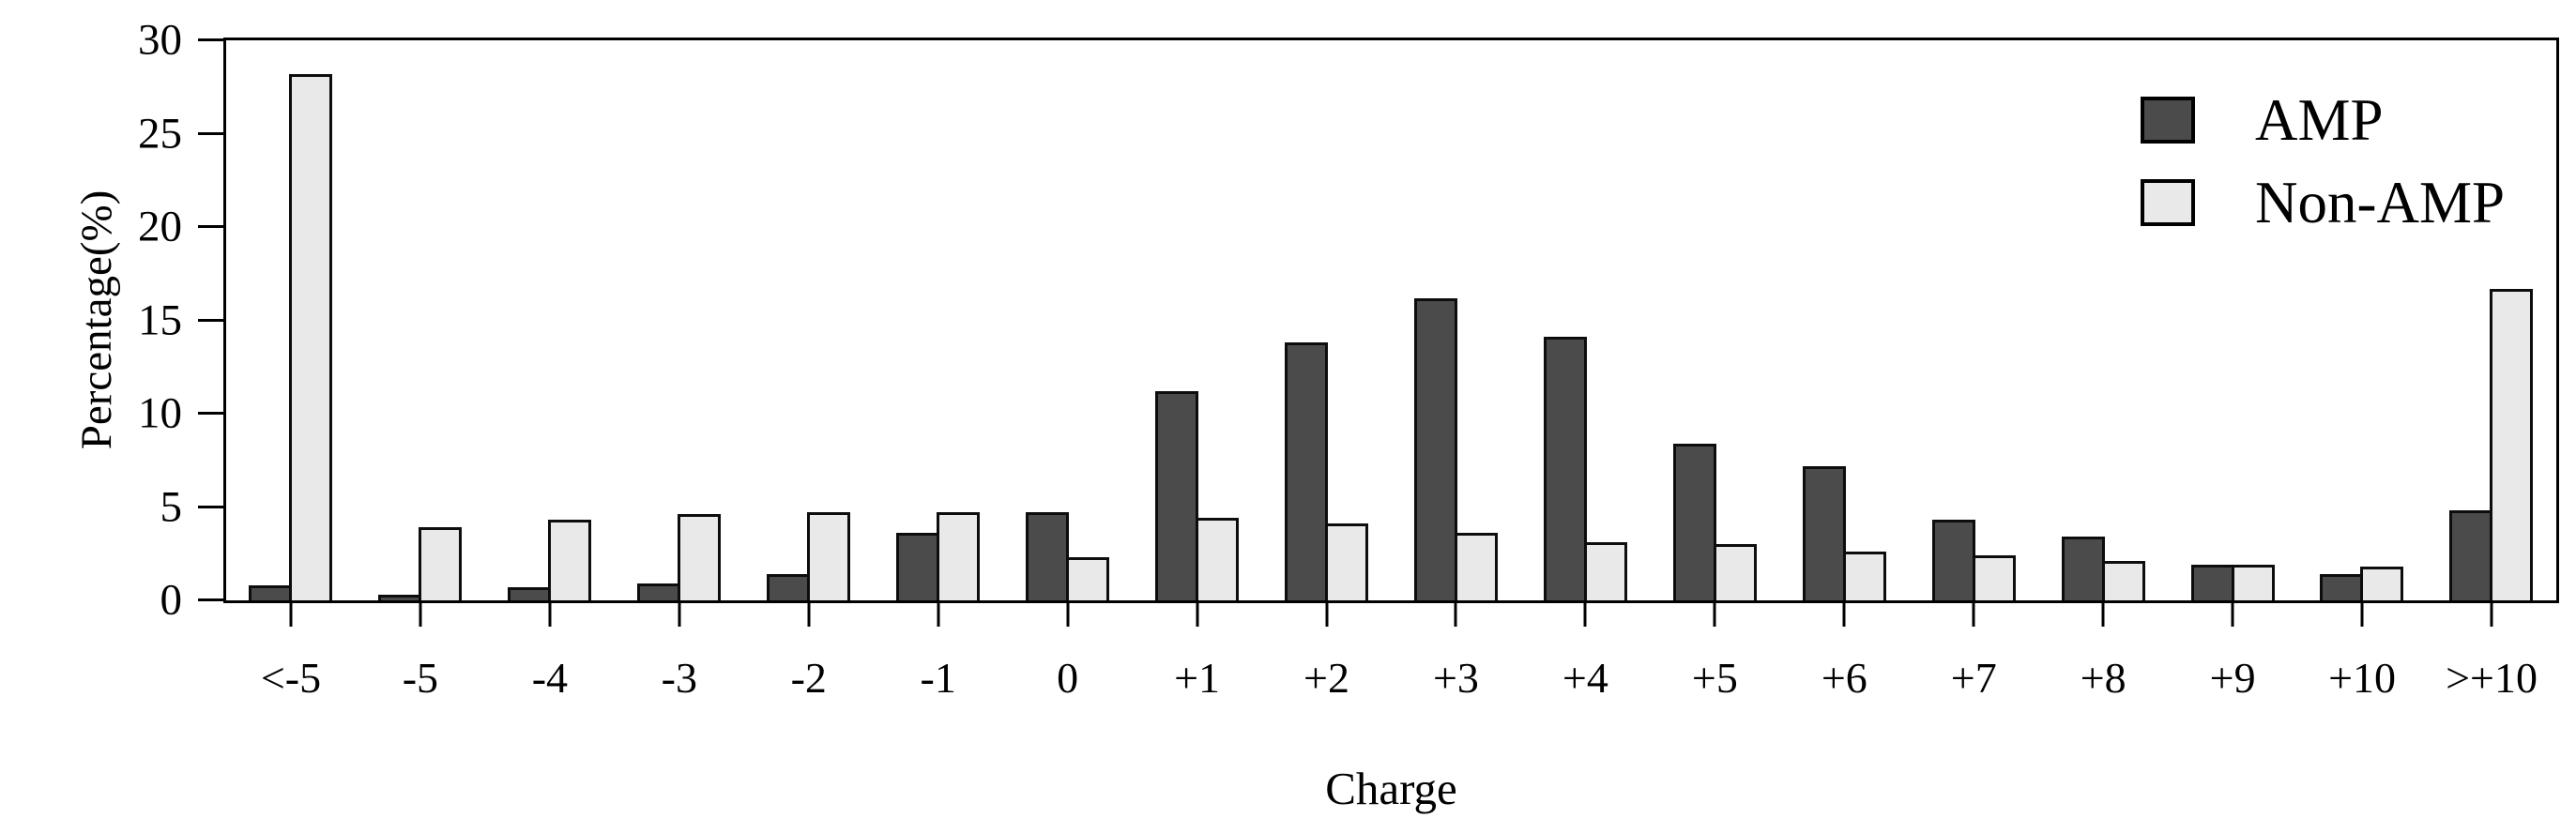  What do you see at coordinates (809, 613) in the screenshot?
I see `x-tick--2` at bounding box center [809, 613].